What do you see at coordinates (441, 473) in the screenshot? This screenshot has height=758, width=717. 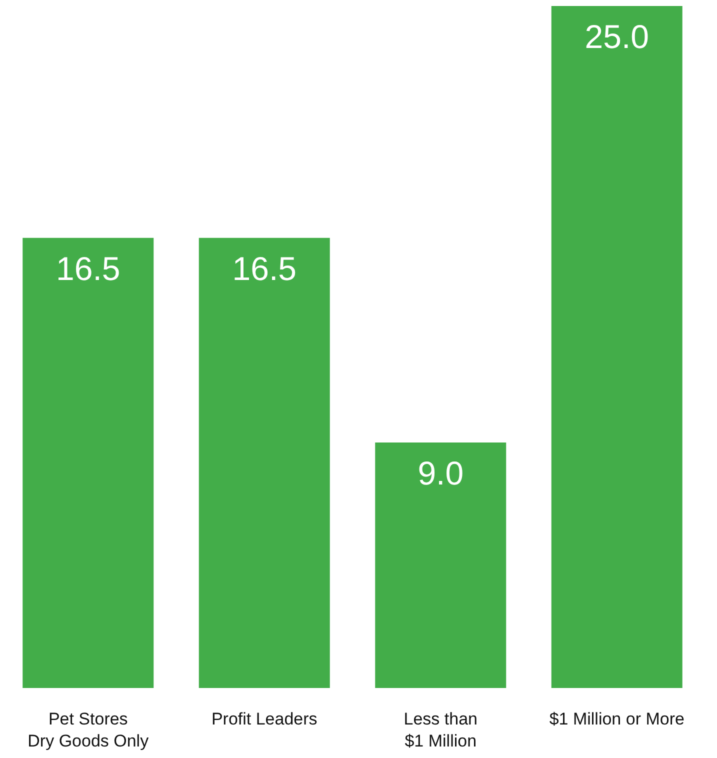 I see `data-label: 9.0` at bounding box center [441, 473].